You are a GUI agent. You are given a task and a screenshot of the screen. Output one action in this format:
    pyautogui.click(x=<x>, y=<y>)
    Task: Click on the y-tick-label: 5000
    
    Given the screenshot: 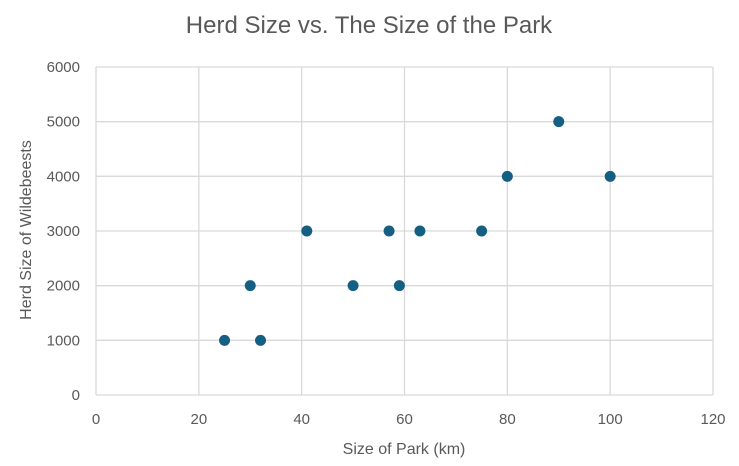 What is the action you would take?
    pyautogui.click(x=63, y=122)
    